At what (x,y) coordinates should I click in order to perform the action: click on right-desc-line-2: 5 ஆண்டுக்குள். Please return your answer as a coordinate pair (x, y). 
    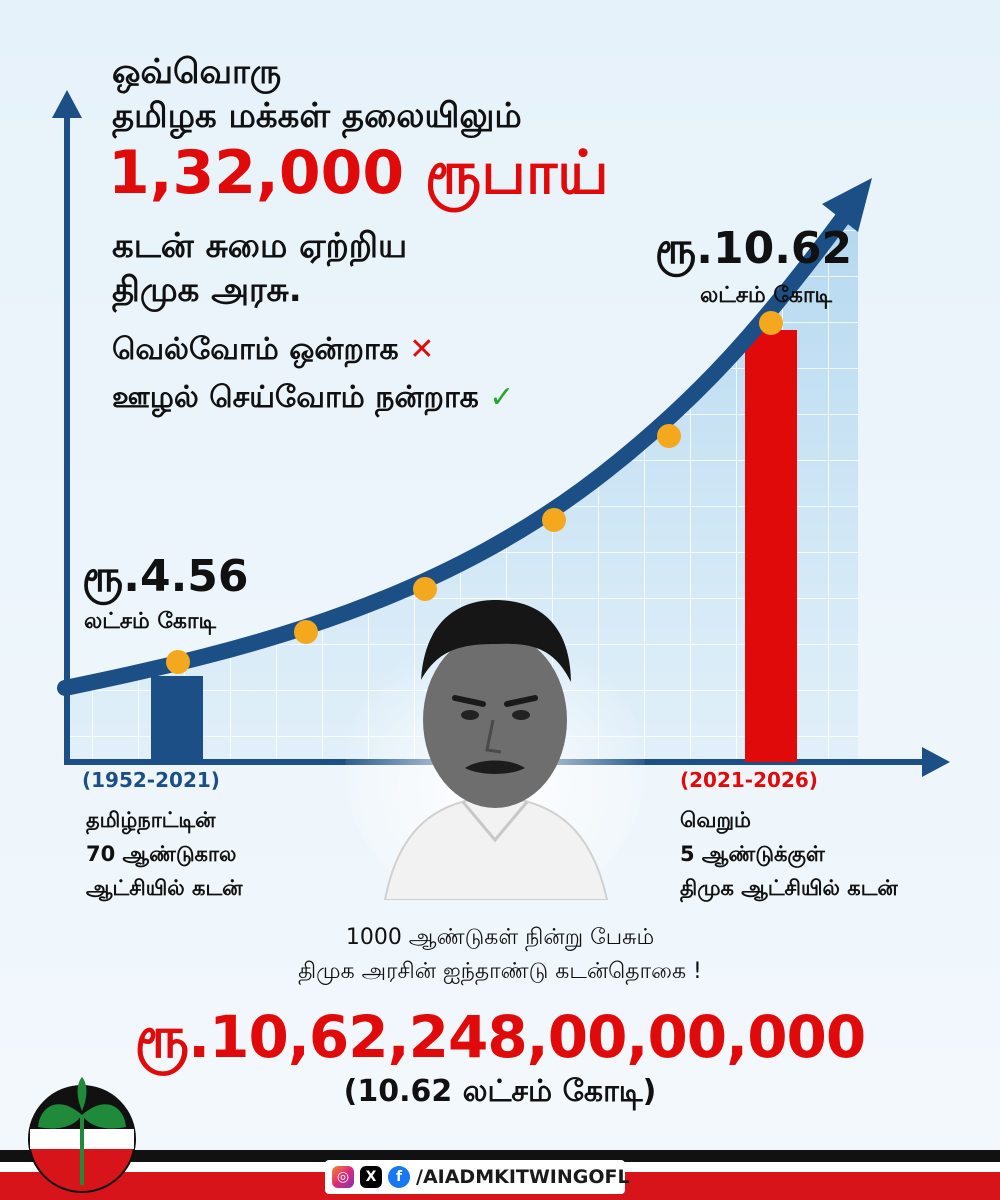
    Looking at the image, I should click on (752, 854).